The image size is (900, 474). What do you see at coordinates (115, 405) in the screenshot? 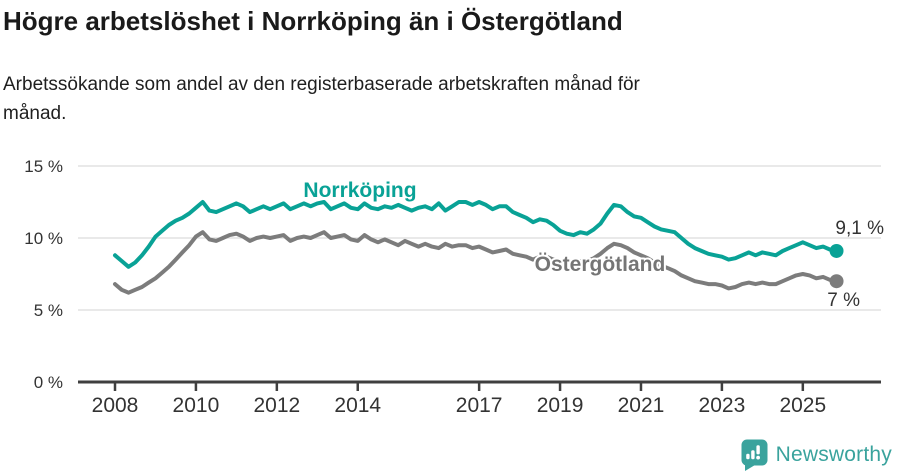
I see `x-axis-tick-label: 2008` at bounding box center [115, 405].